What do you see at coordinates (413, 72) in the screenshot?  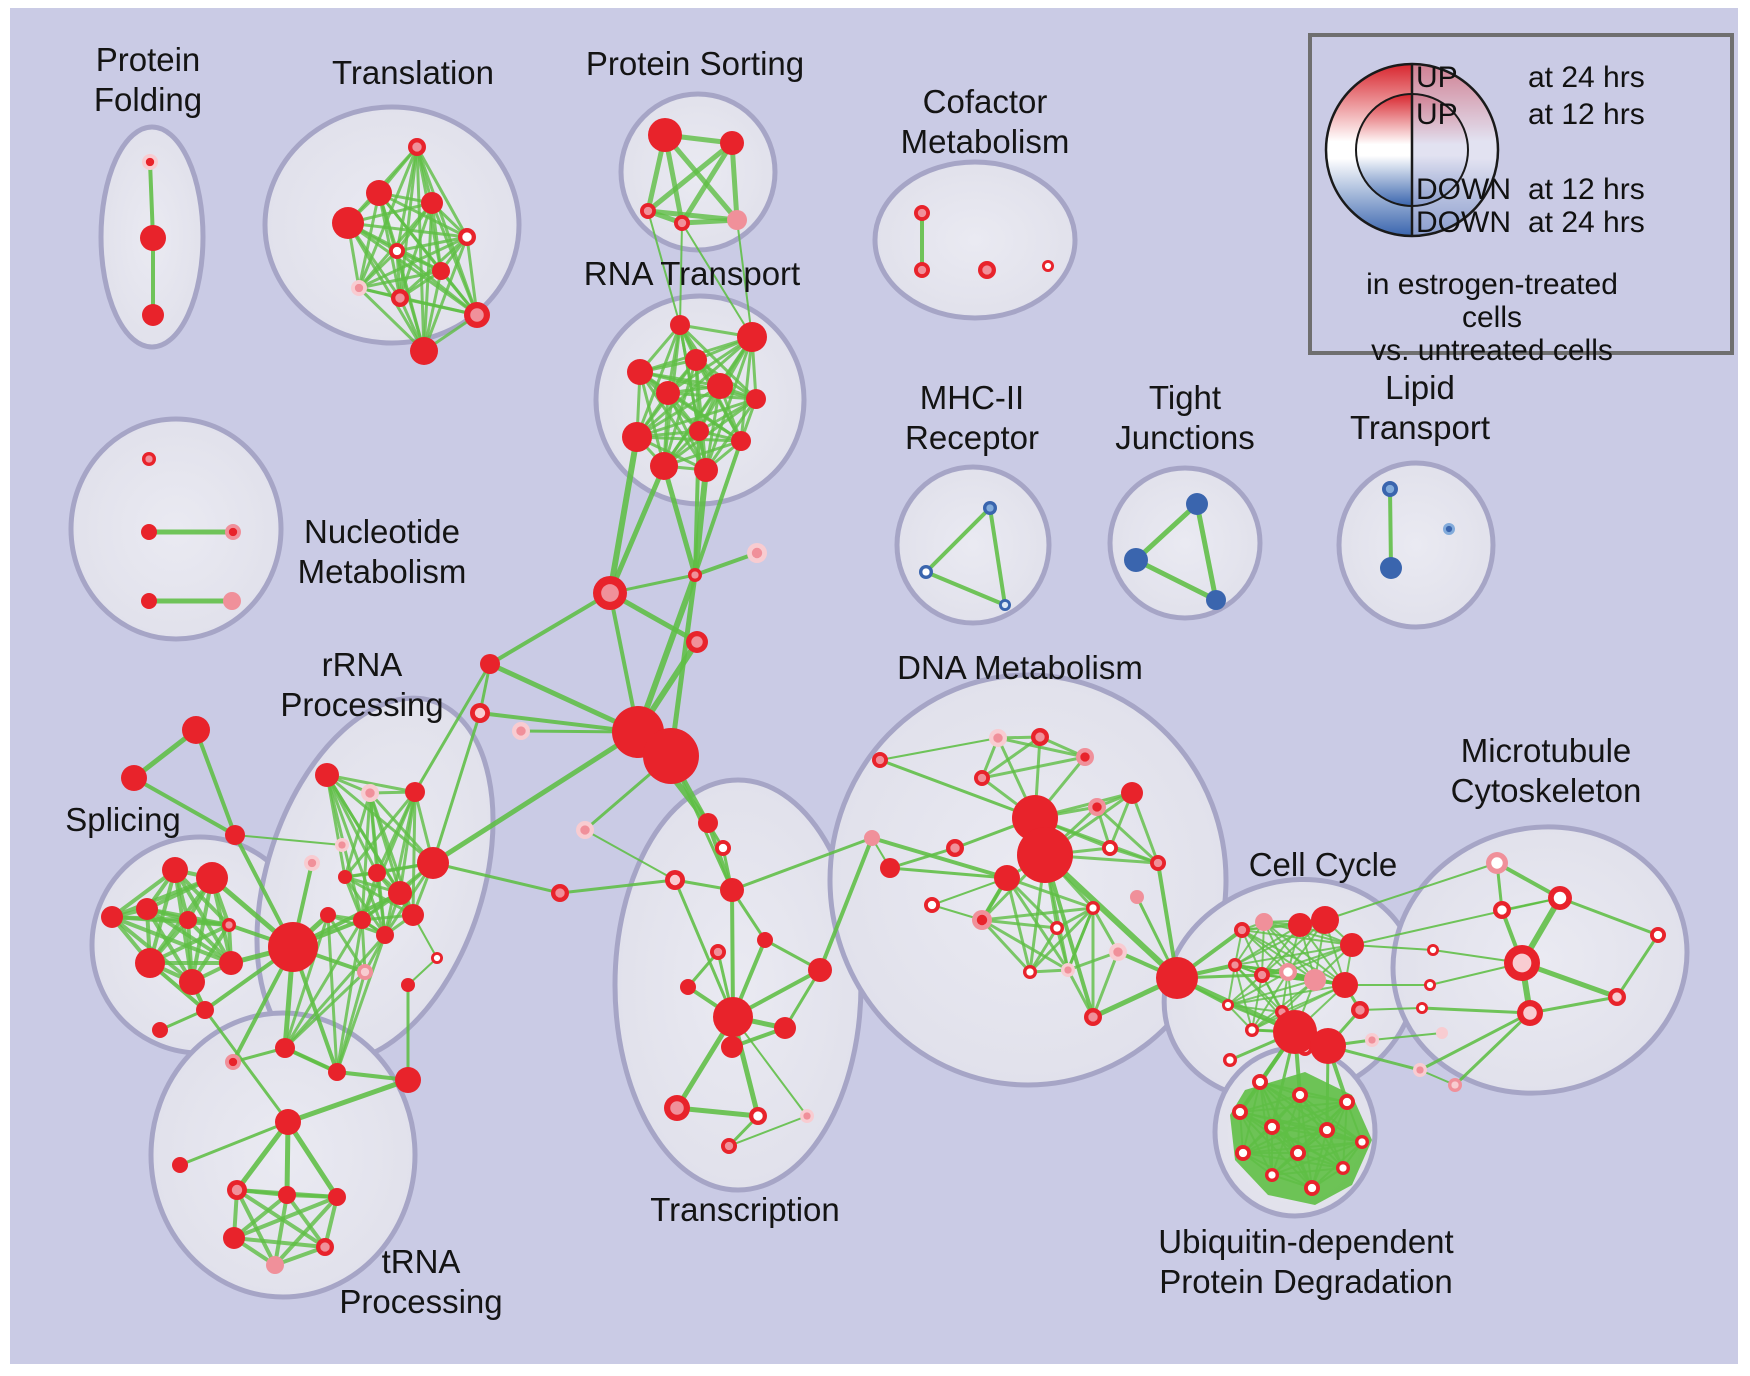 I see `cluster-label-translation: Translation` at bounding box center [413, 72].